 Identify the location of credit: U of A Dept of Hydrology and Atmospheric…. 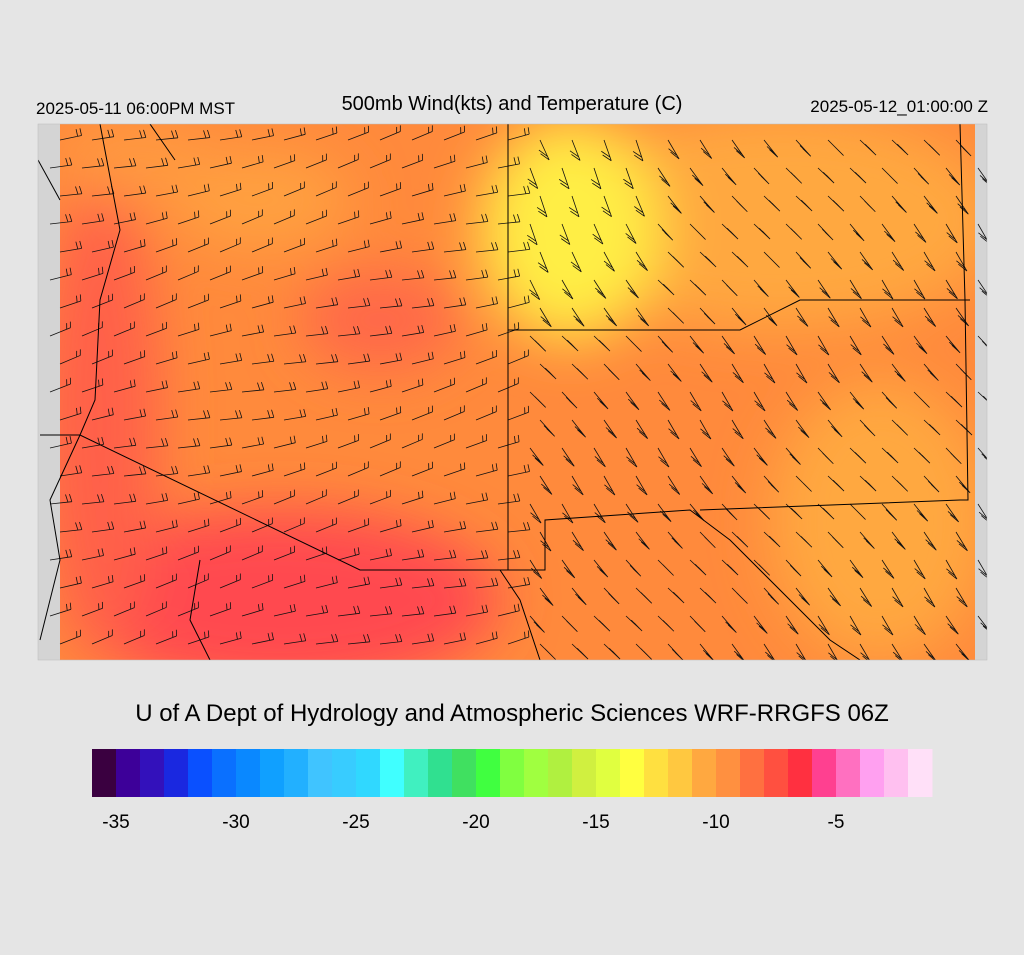
(512, 713).